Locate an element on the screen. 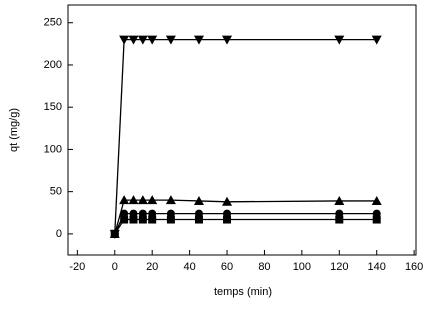 The image size is (428, 309). y-tick-label: 150 is located at coordinates (53, 107).